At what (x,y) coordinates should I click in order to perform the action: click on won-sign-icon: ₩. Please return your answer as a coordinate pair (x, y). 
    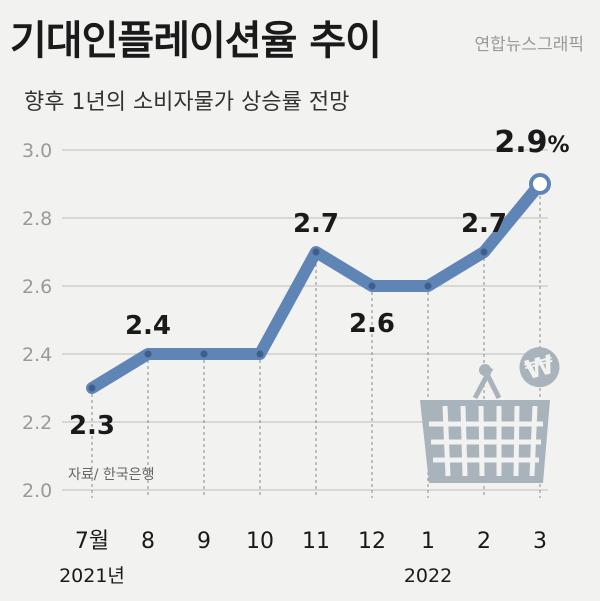
    Looking at the image, I should click on (539, 367).